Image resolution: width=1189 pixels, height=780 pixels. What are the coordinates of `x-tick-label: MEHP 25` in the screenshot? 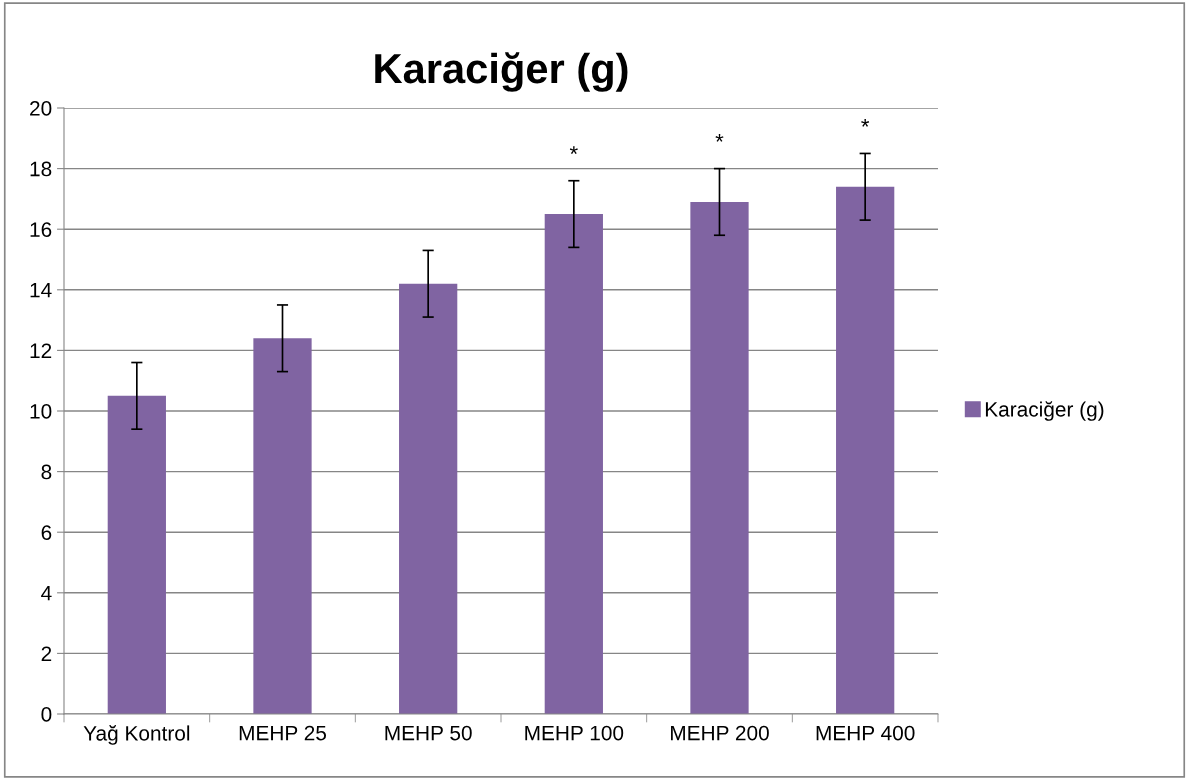 It's located at (283, 733).